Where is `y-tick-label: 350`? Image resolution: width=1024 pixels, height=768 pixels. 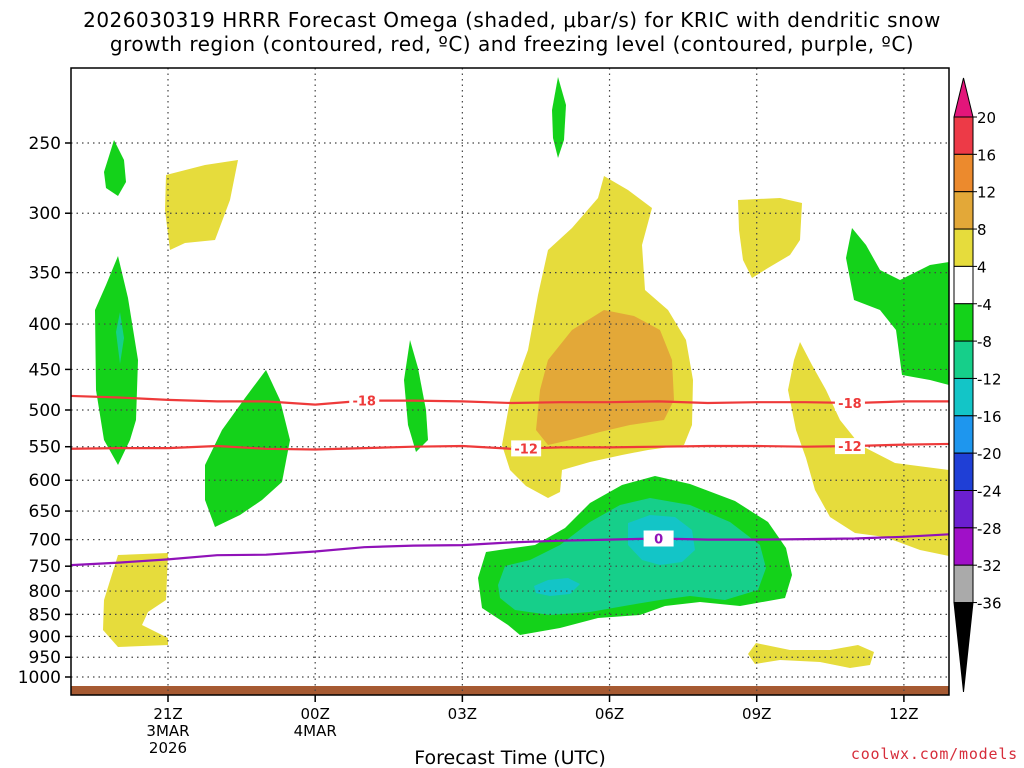 y-tick-label: 350 is located at coordinates (45, 274).